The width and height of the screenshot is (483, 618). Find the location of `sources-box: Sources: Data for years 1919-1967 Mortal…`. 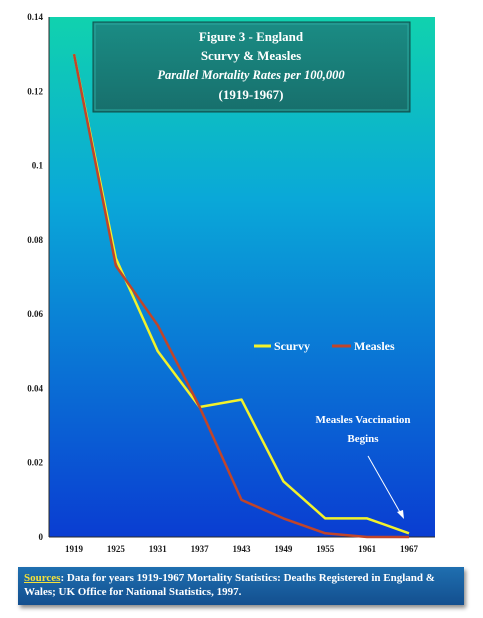

sources-box: Sources: Data for years 1919-1967 Mortal… is located at coordinates (241, 586).